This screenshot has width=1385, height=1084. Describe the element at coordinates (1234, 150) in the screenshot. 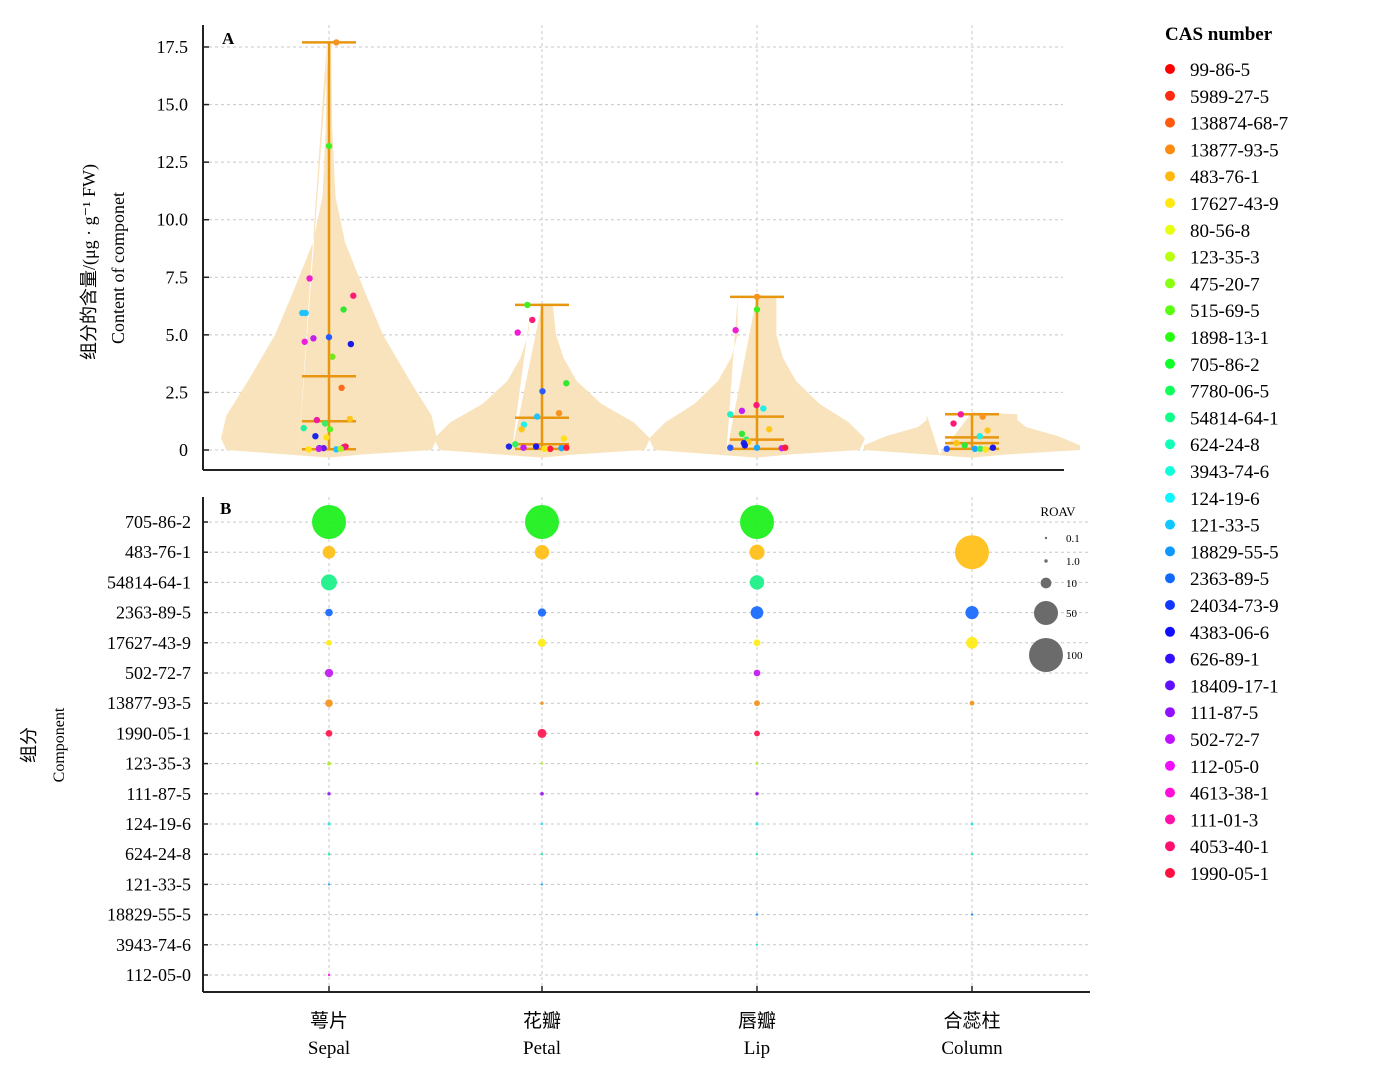

I see `legend-label: 13877-93-5` at that location.